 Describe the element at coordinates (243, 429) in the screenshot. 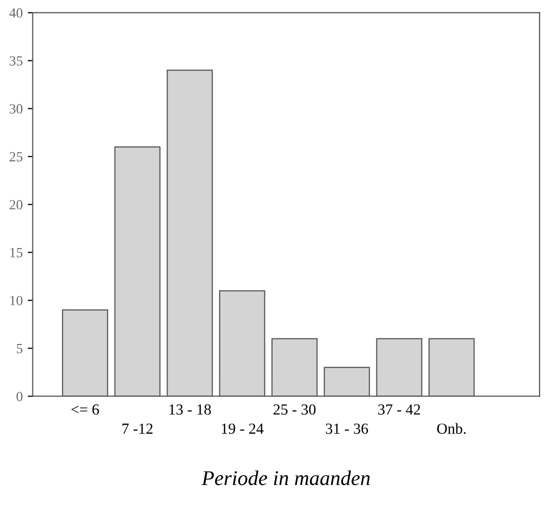

I see `x-tick-label: 19 - 24` at that location.